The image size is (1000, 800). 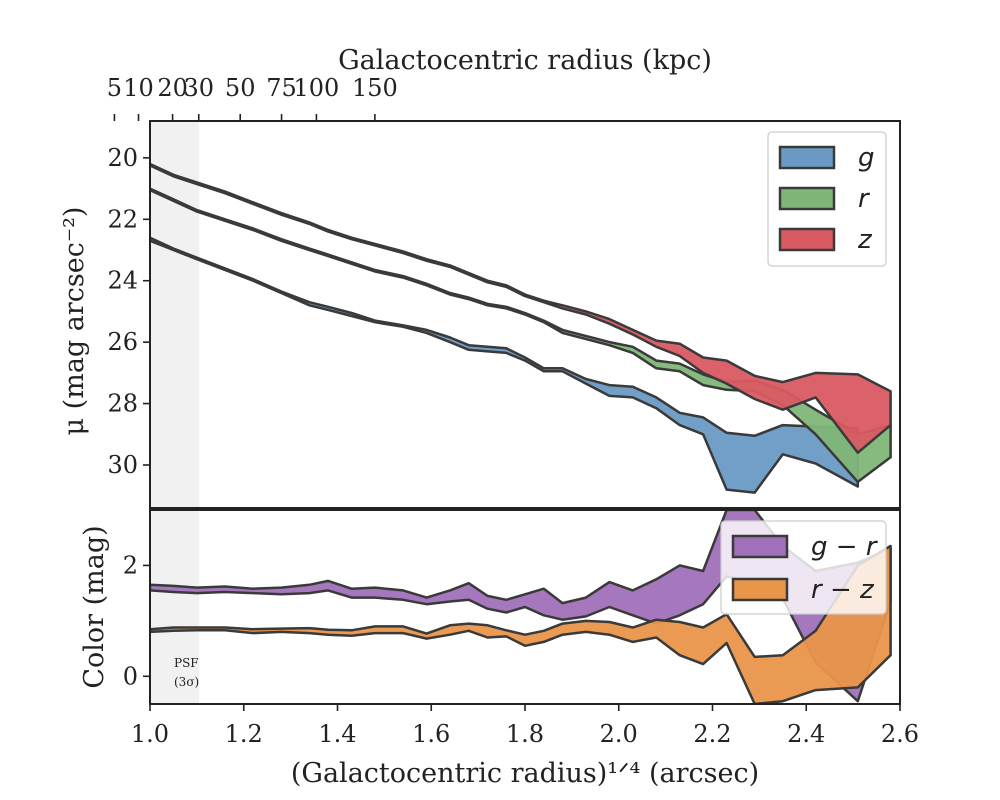 I want to click on top-x-tick-label: 150, so click(x=375, y=88).